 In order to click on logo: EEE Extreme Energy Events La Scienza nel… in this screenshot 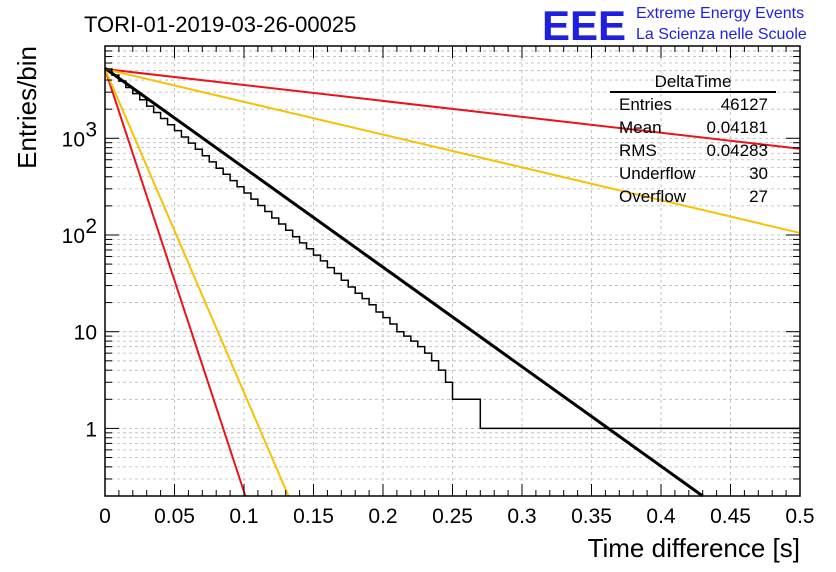, I will do `click(674, 25)`.